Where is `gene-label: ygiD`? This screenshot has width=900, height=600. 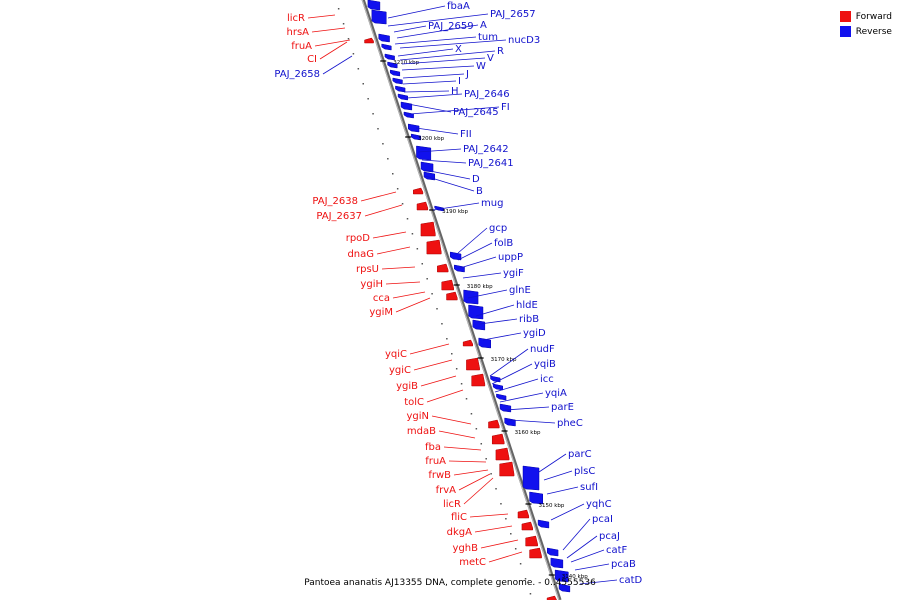 gene-label: ygiD is located at coordinates (534, 333).